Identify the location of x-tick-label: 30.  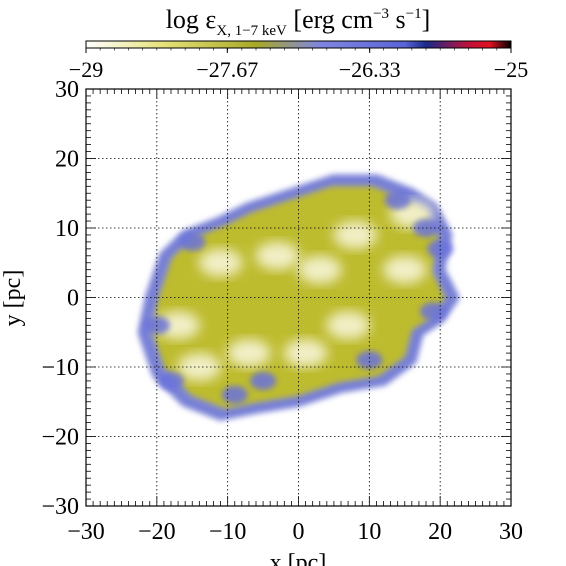
(511, 532).